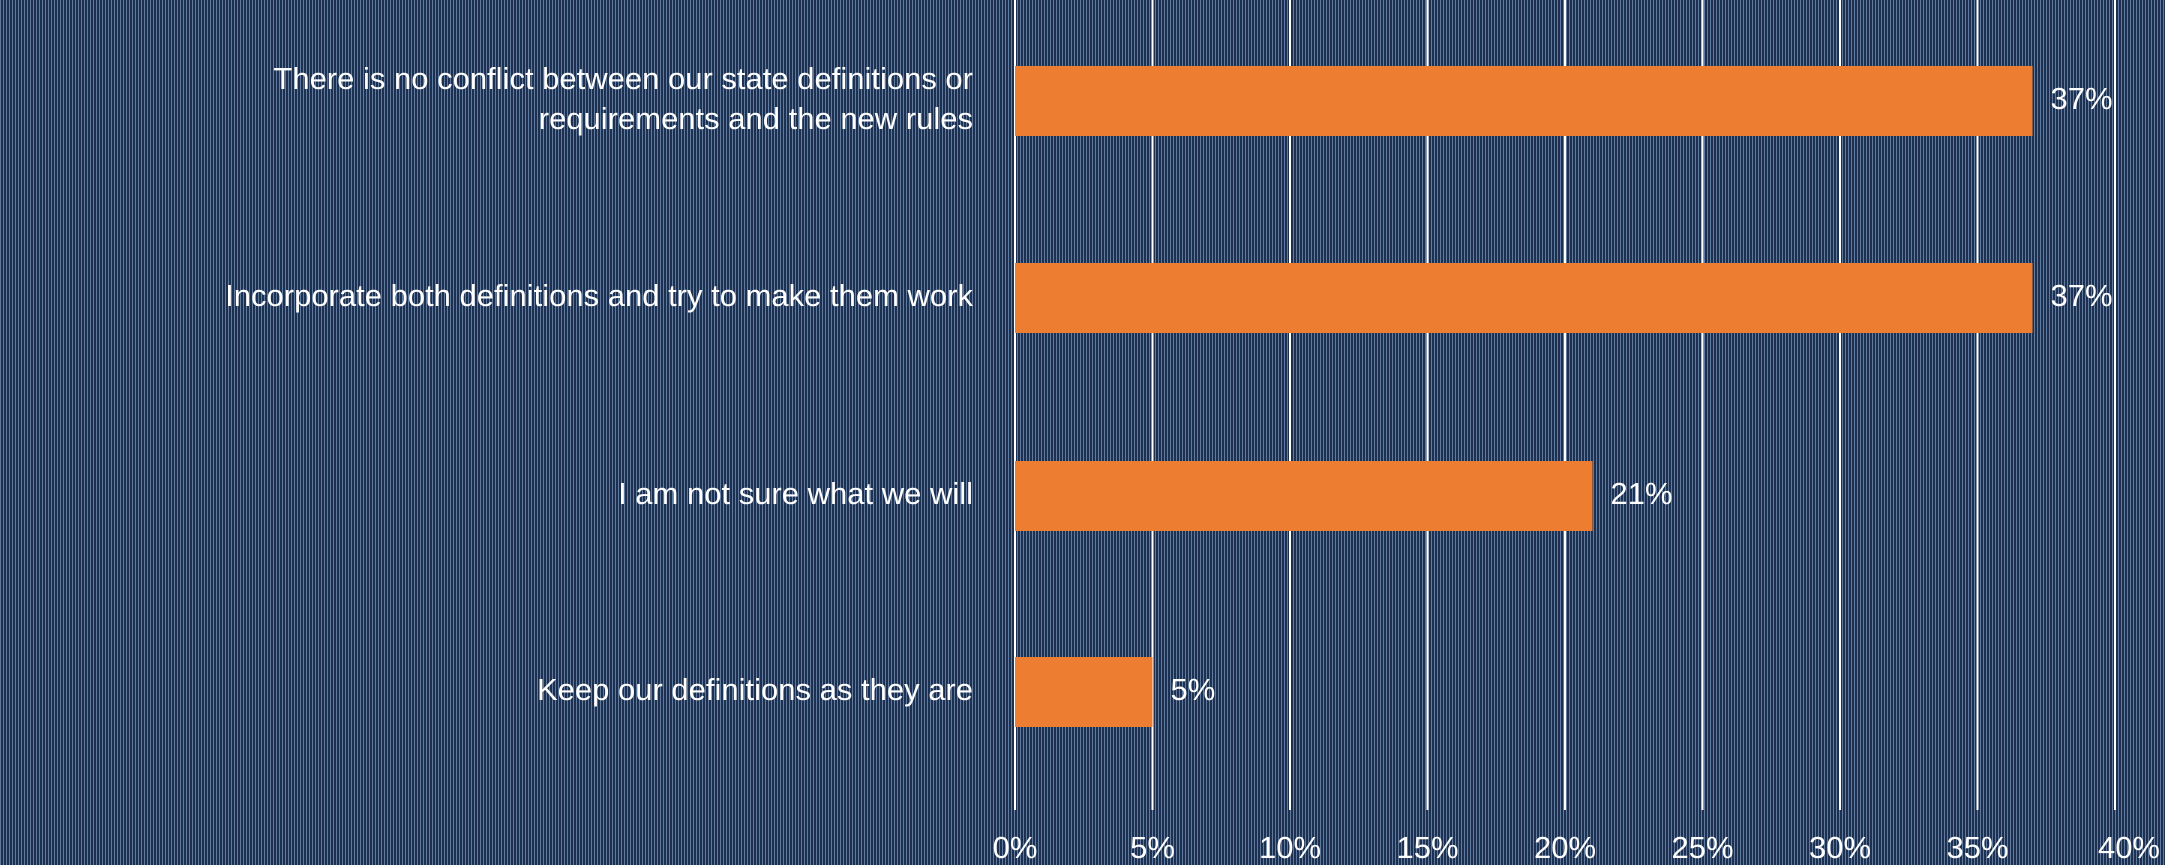 This screenshot has height=865, width=2165. I want to click on x-tick-label: 10%, so click(1290, 847).